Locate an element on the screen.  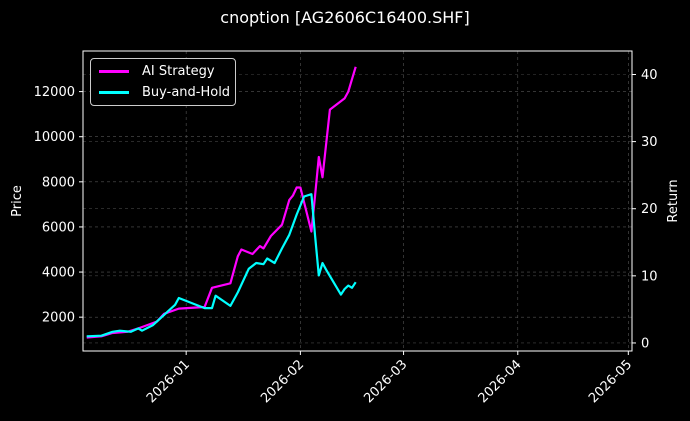
legend-swatch-ai-strategy is located at coordinates (114, 71).